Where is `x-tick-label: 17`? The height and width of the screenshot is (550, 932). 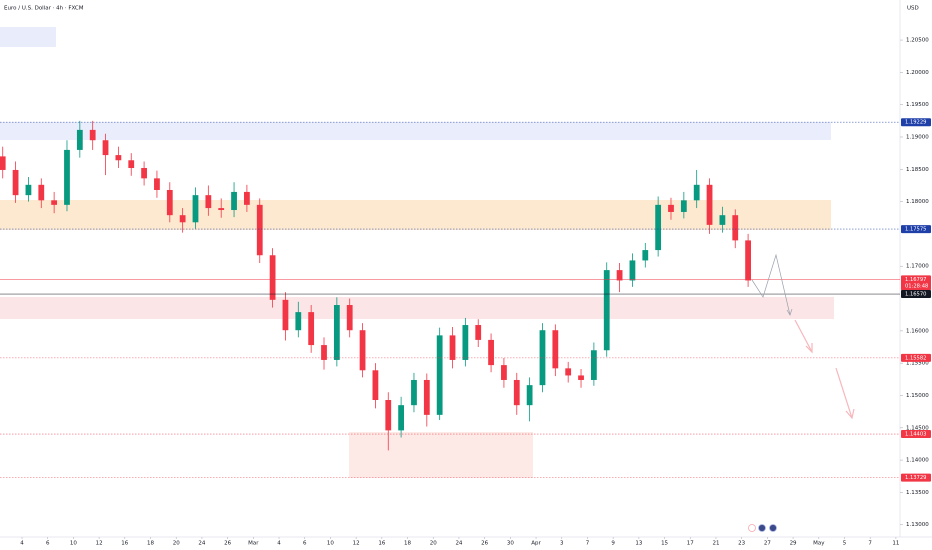
x-tick-label: 17 is located at coordinates (690, 544).